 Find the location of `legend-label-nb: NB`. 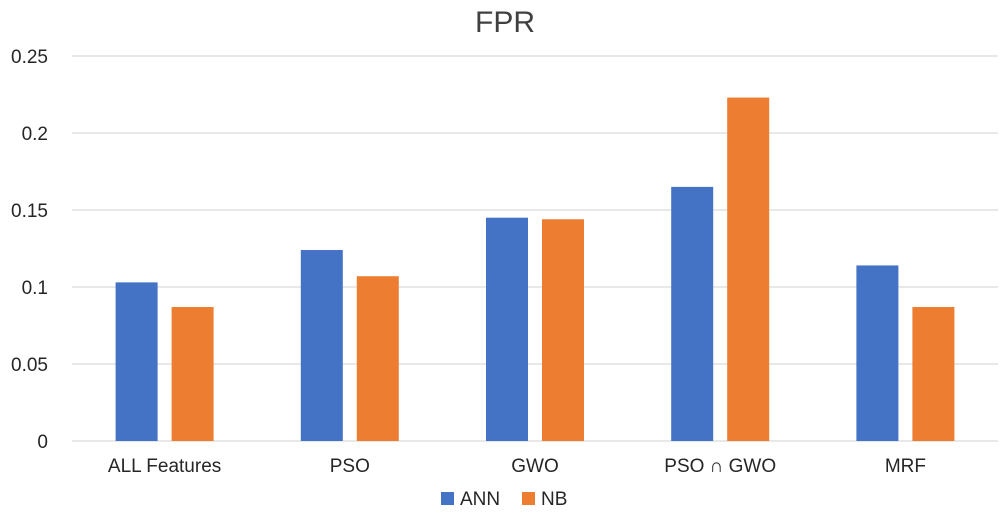

legend-label-nb: NB is located at coordinates (554, 499).